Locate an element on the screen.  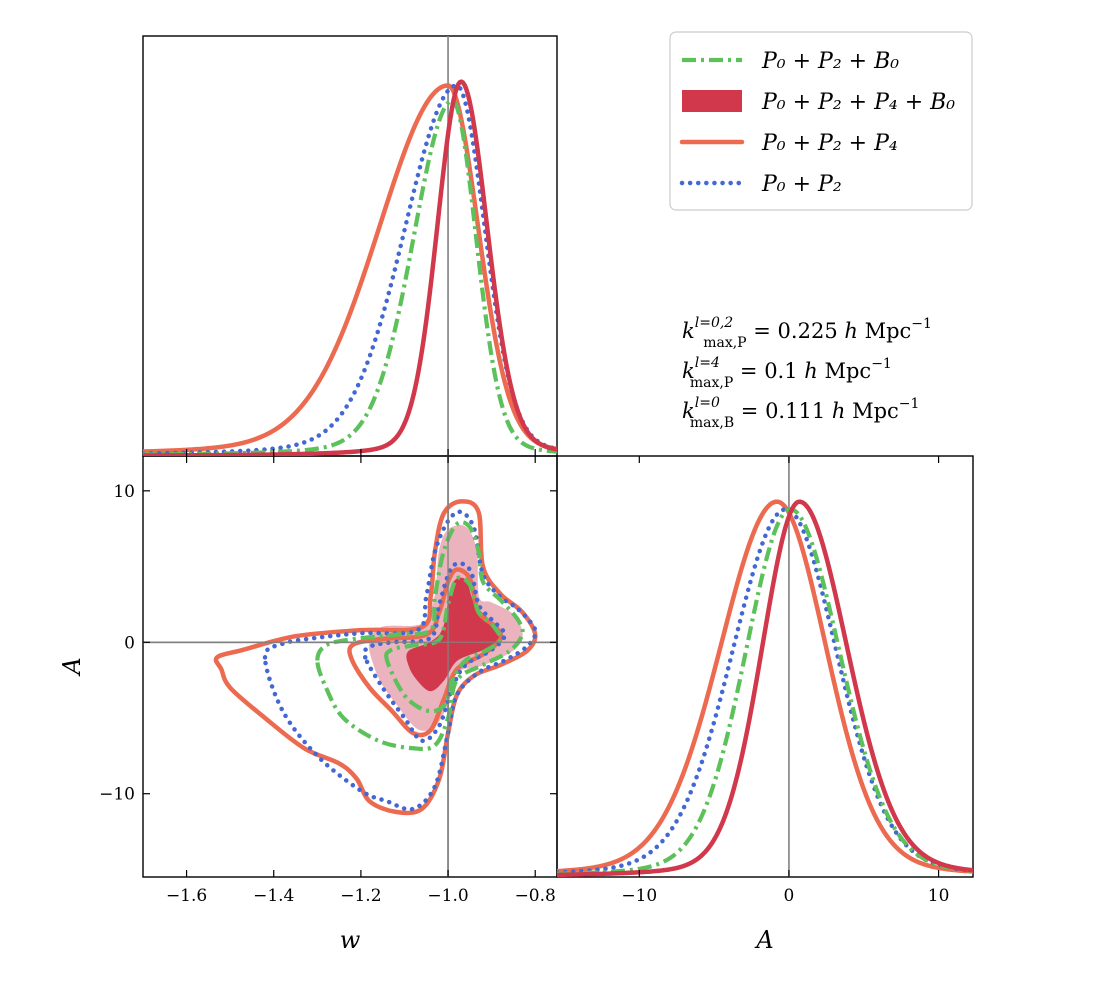
w-marginal-red is located at coordinates (350, 267).